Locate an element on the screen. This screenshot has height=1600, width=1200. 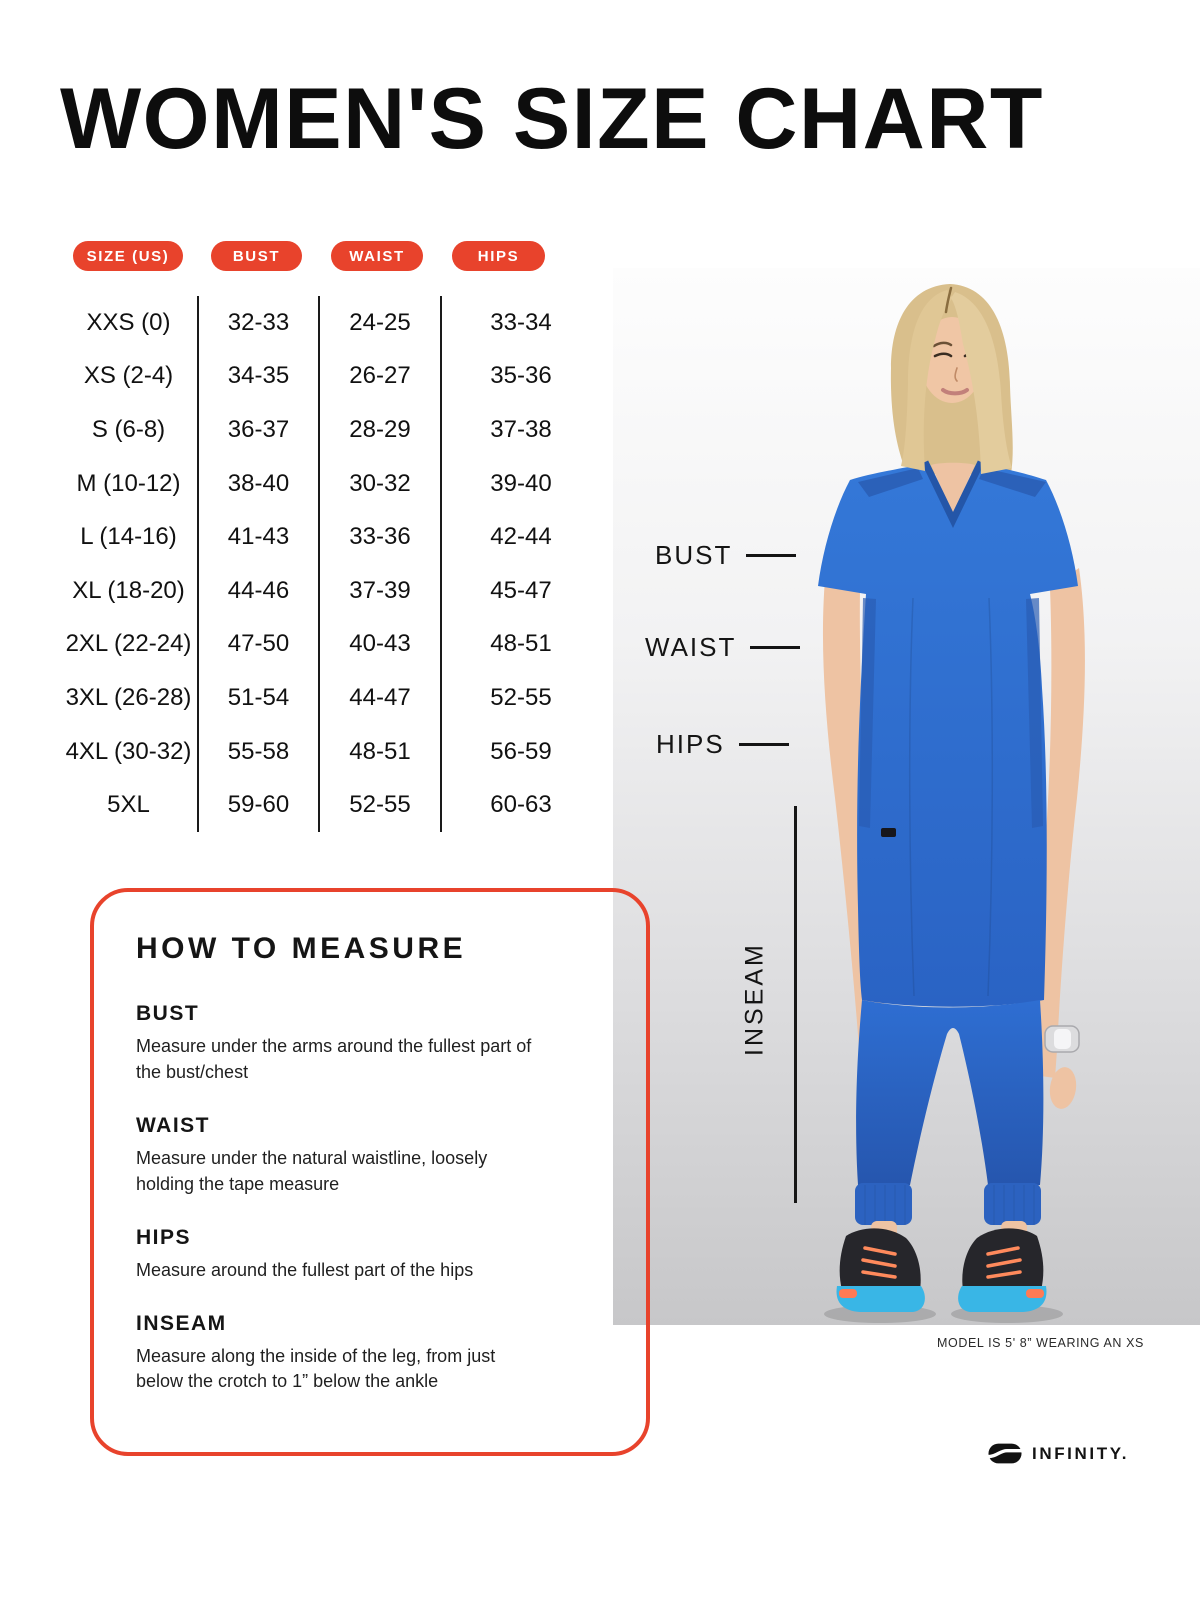
brand-logo: INFINITY. is located at coordinates (1058, 1453).